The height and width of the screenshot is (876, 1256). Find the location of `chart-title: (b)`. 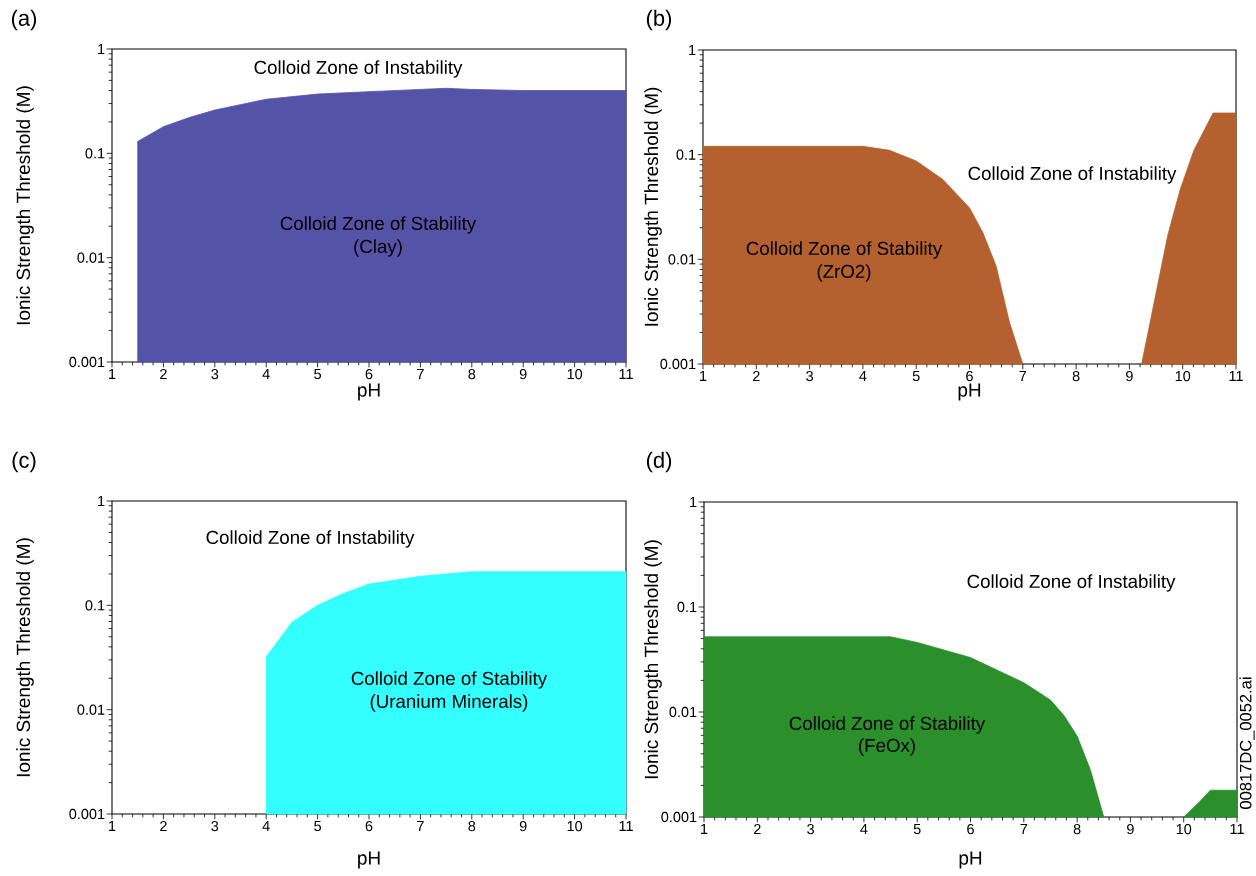

chart-title: (b) is located at coordinates (659, 20).